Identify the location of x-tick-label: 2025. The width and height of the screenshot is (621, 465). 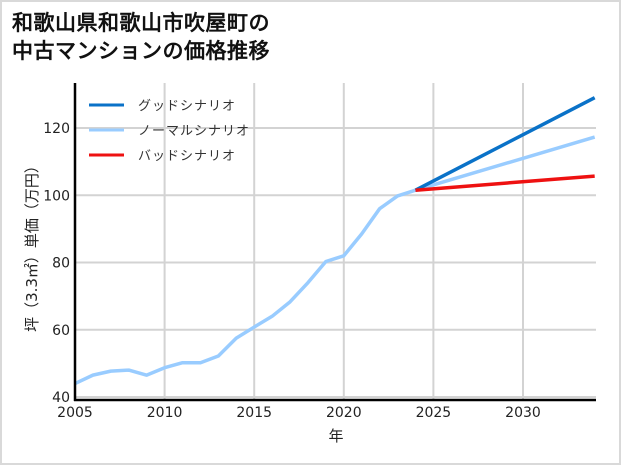
(434, 413).